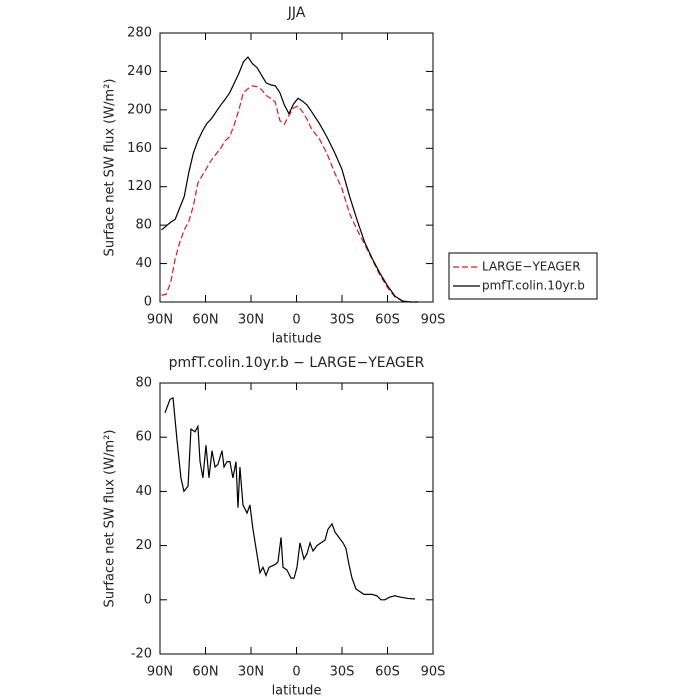  I want to click on y-tick-label: 240, so click(139, 71).